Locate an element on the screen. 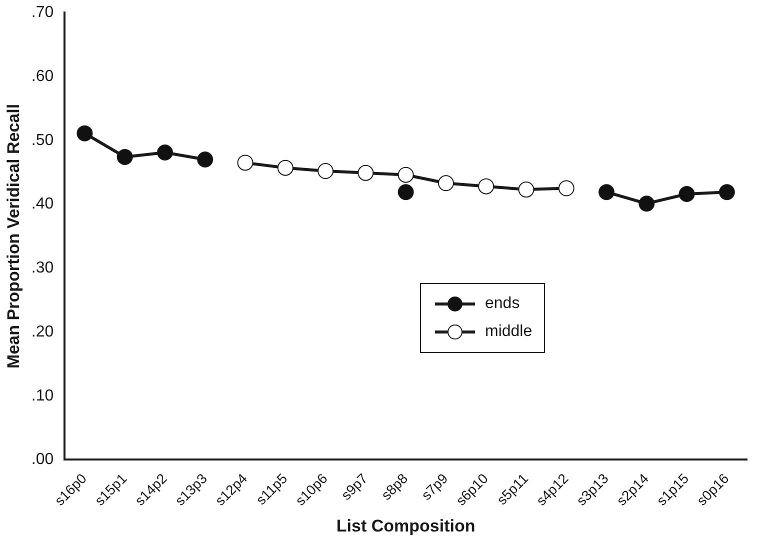 This screenshot has height=541, width=759. y-tick-label: .50 is located at coordinates (42, 140).